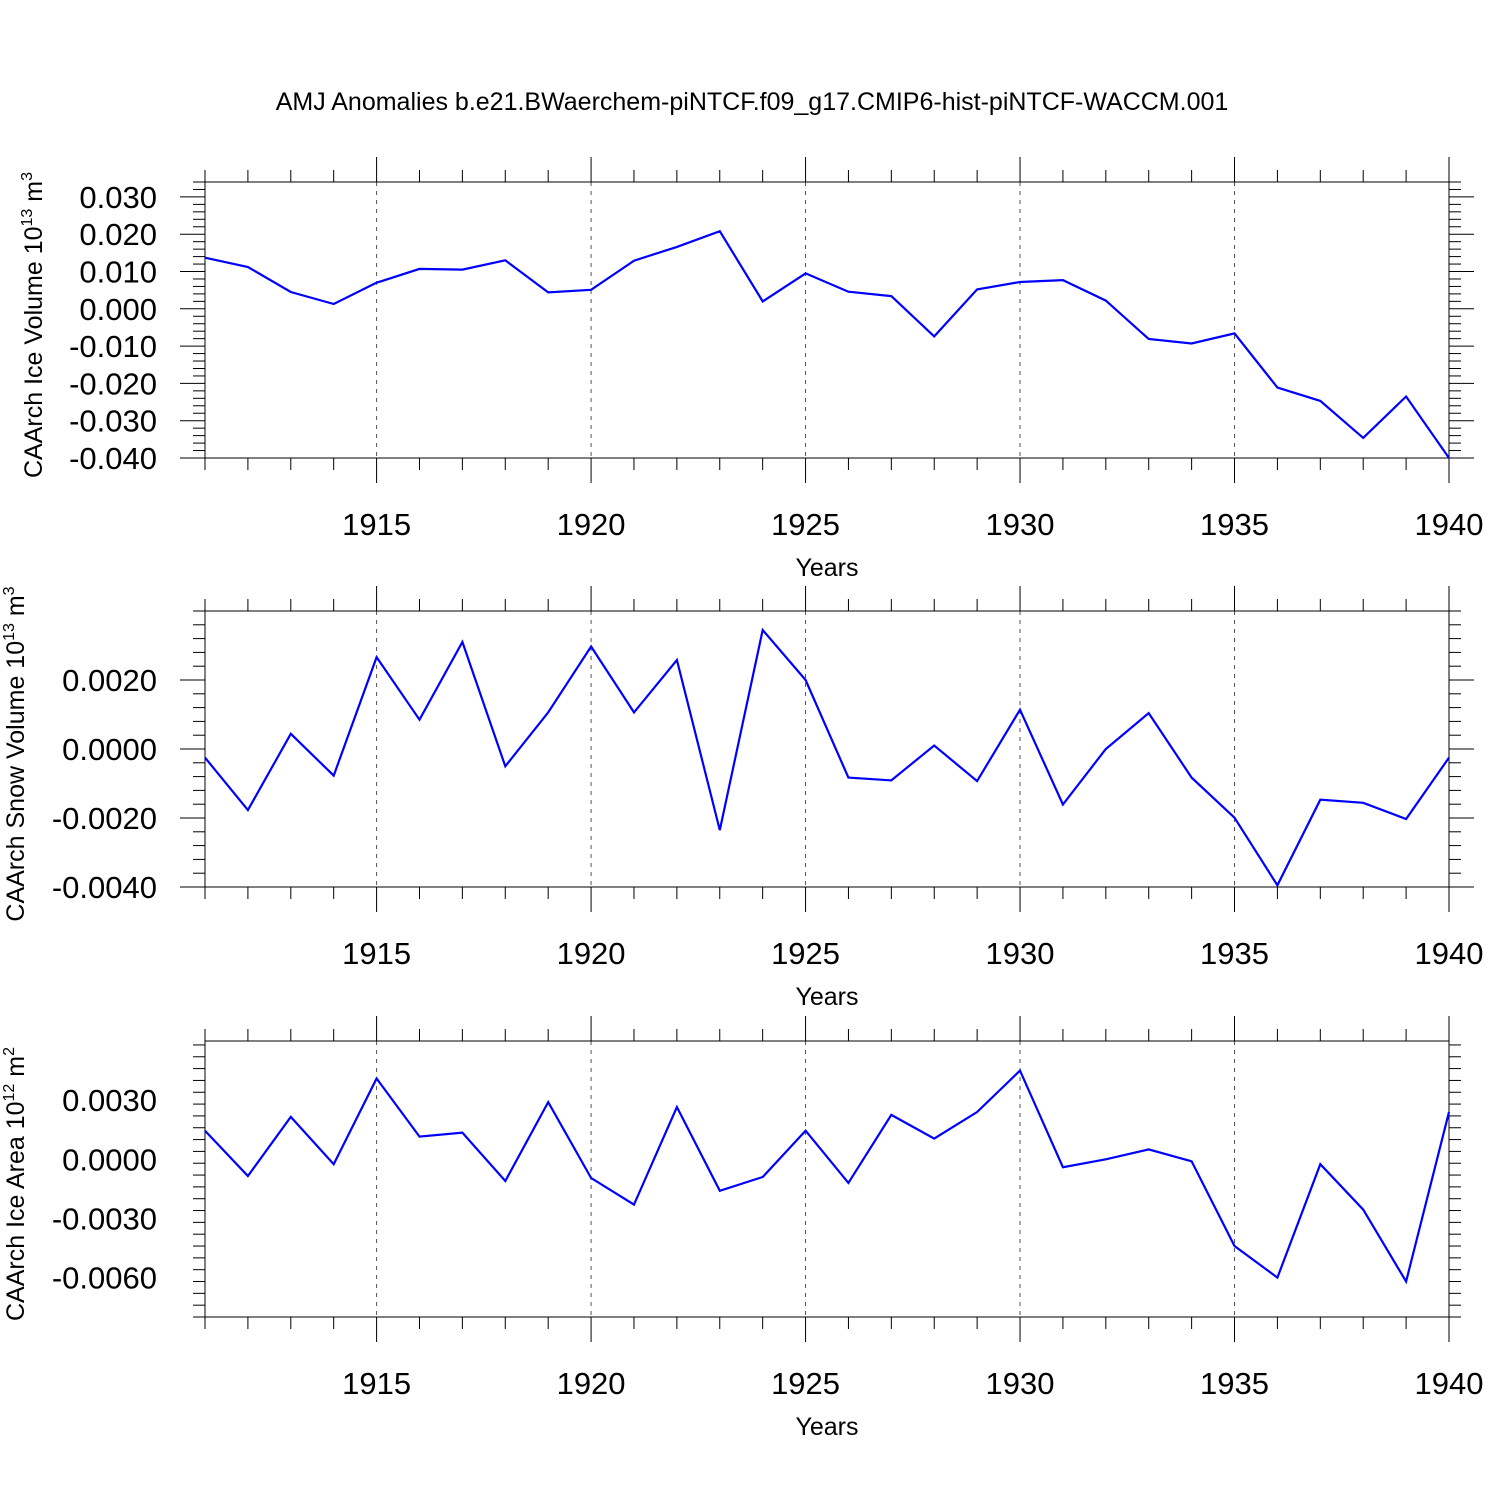 The width and height of the screenshot is (1500, 1500). I want to click on y-tick-label: 0.020, so click(118, 234).